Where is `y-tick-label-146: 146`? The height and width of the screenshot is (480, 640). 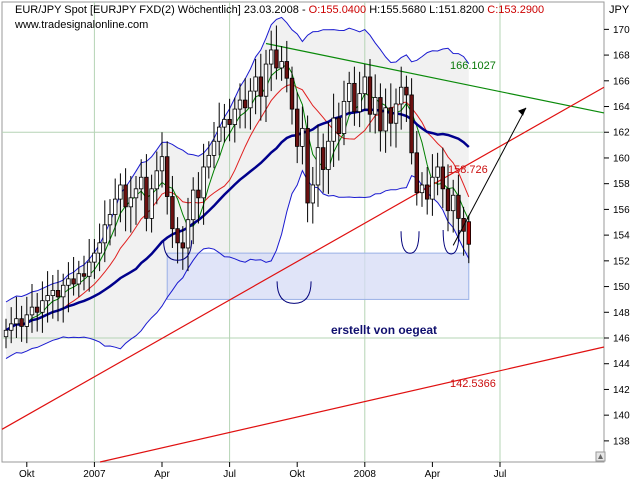 y-tick-label-146: 146 is located at coordinates (621, 339).